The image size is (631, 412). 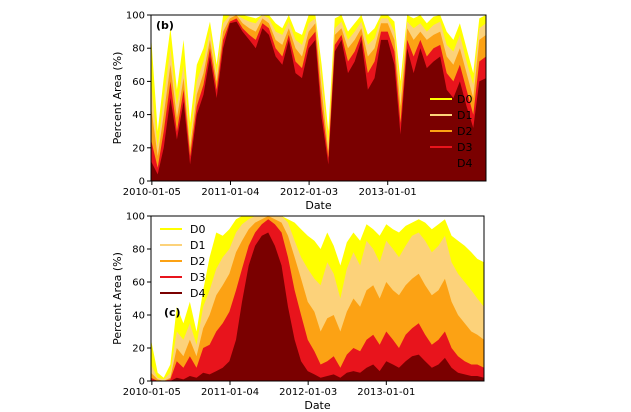 I want to click on panel-label: (c), so click(x=172, y=312).